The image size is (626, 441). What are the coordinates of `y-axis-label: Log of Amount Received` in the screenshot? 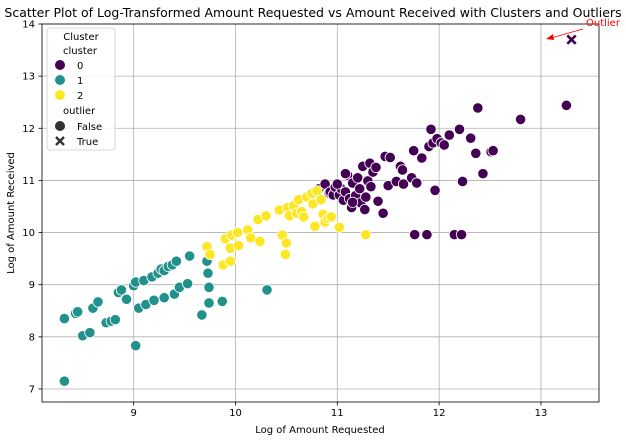 It's located at (11, 213).